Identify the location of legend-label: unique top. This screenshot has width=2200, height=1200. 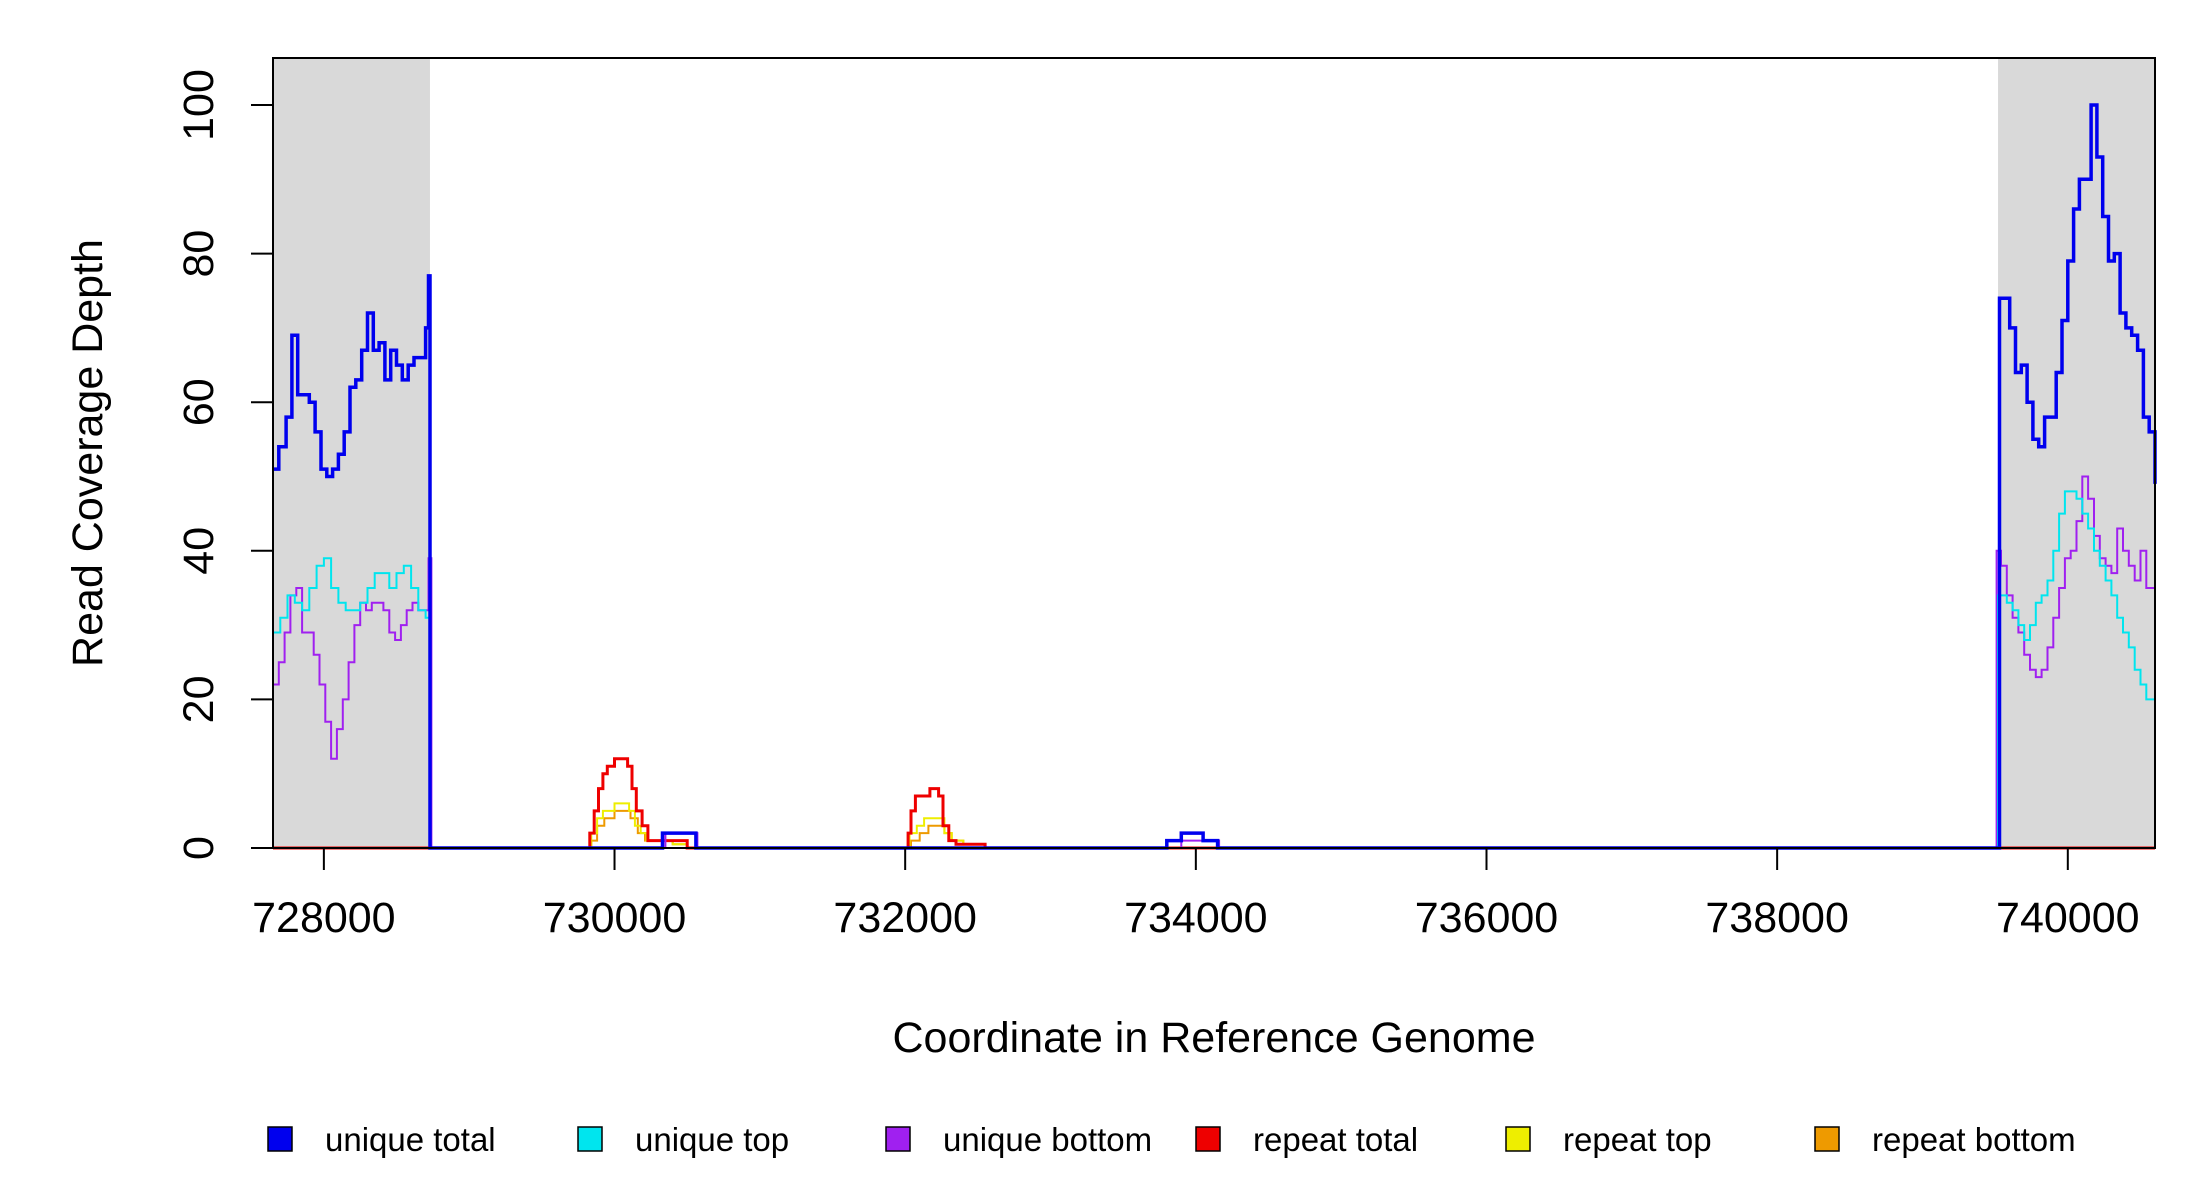
(712, 1139).